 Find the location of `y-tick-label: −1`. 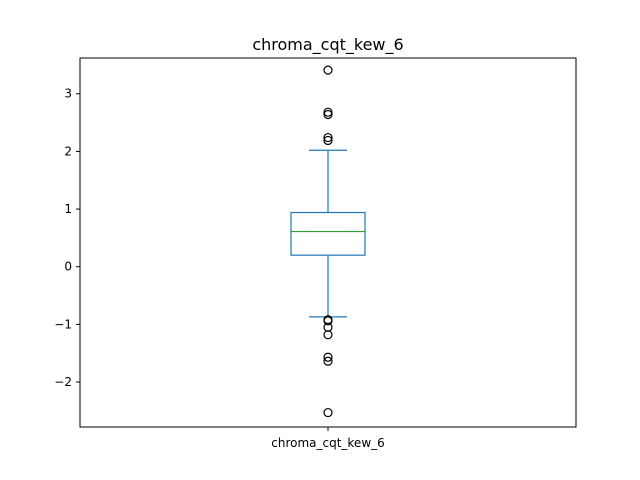

y-tick-label: −1 is located at coordinates (63, 324).